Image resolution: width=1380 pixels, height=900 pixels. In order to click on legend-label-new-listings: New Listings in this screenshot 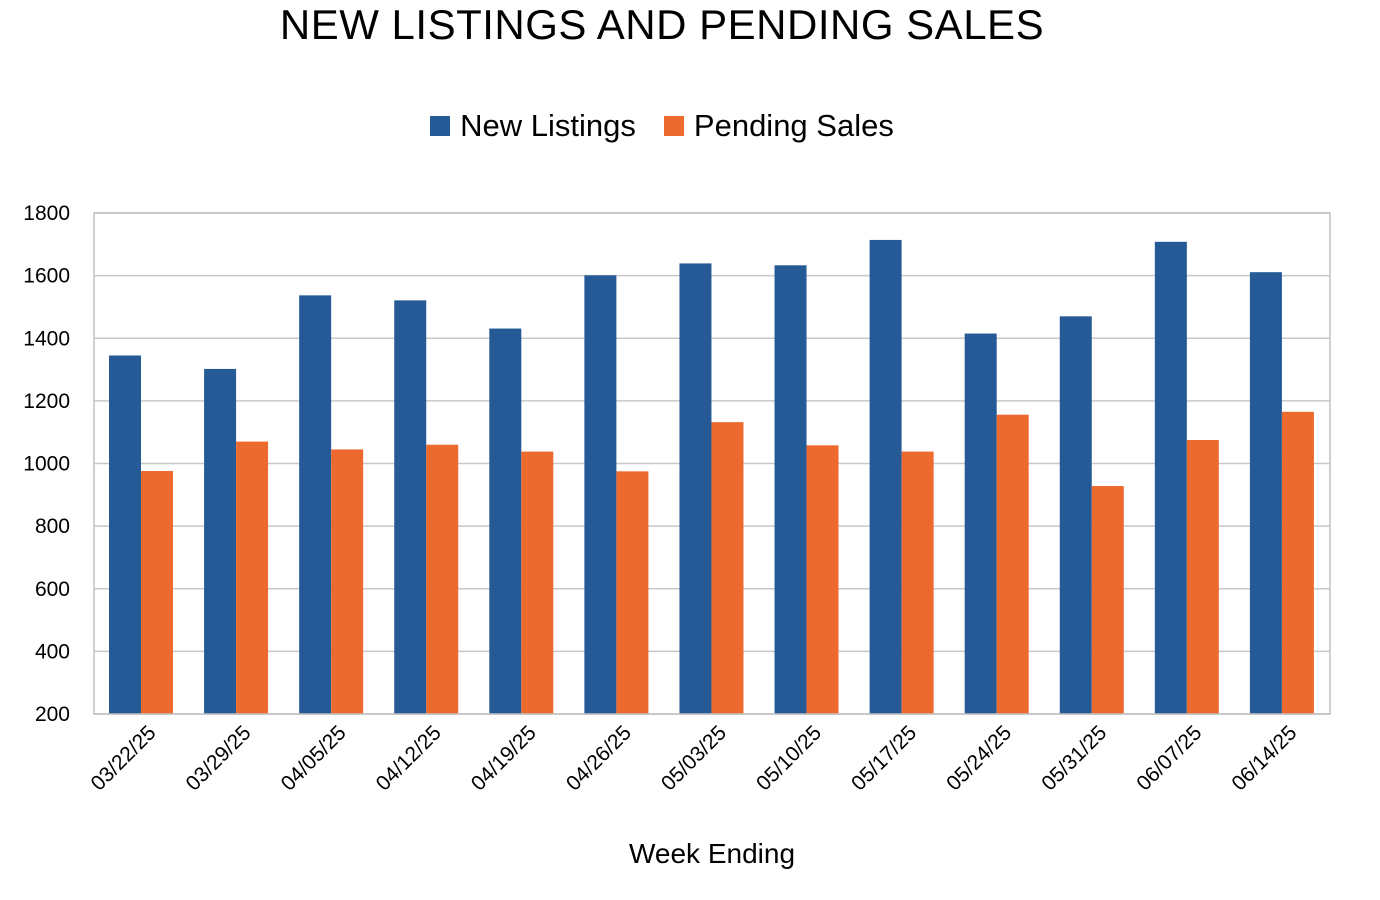, I will do `click(548, 125)`.